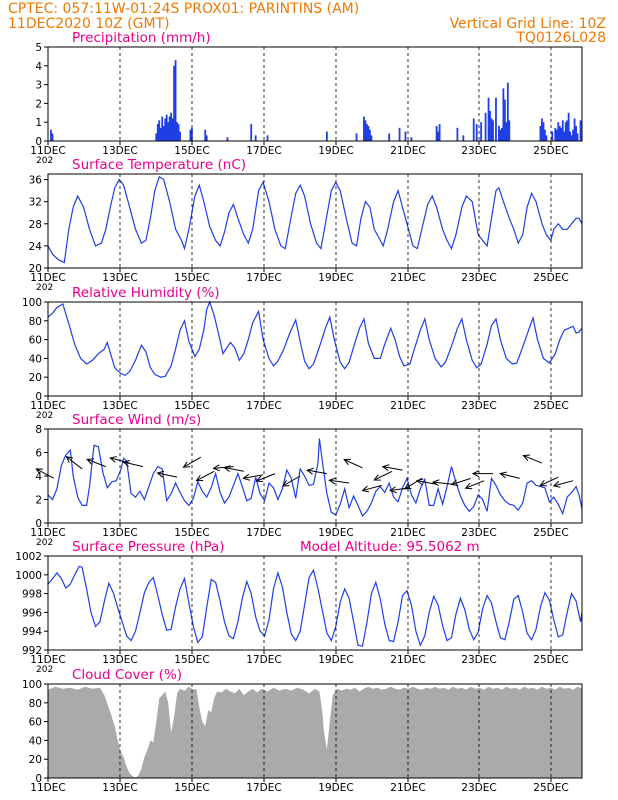 Image resolution: width=618 pixels, height=800 pixels. Describe the element at coordinates (119, 788) in the screenshot. I see `cloud-xtick-1: 13DEC` at that location.